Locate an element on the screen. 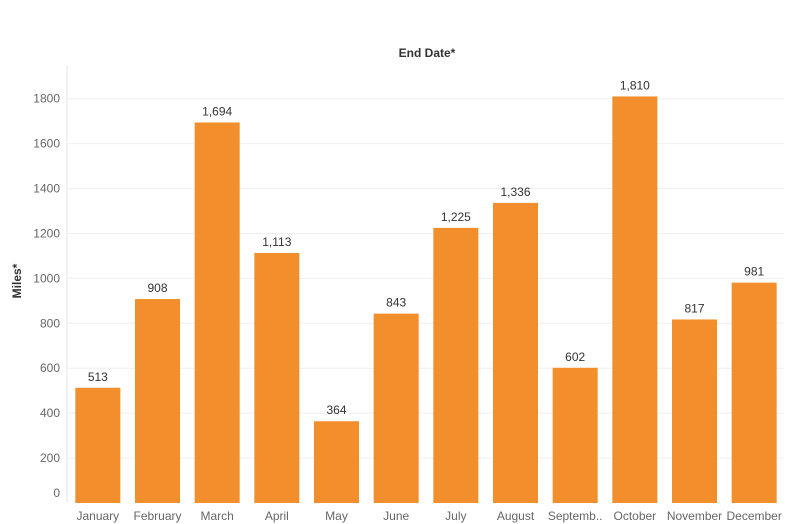 This screenshot has width=787, height=524. x-category-label: Septemb.. is located at coordinates (575, 516).